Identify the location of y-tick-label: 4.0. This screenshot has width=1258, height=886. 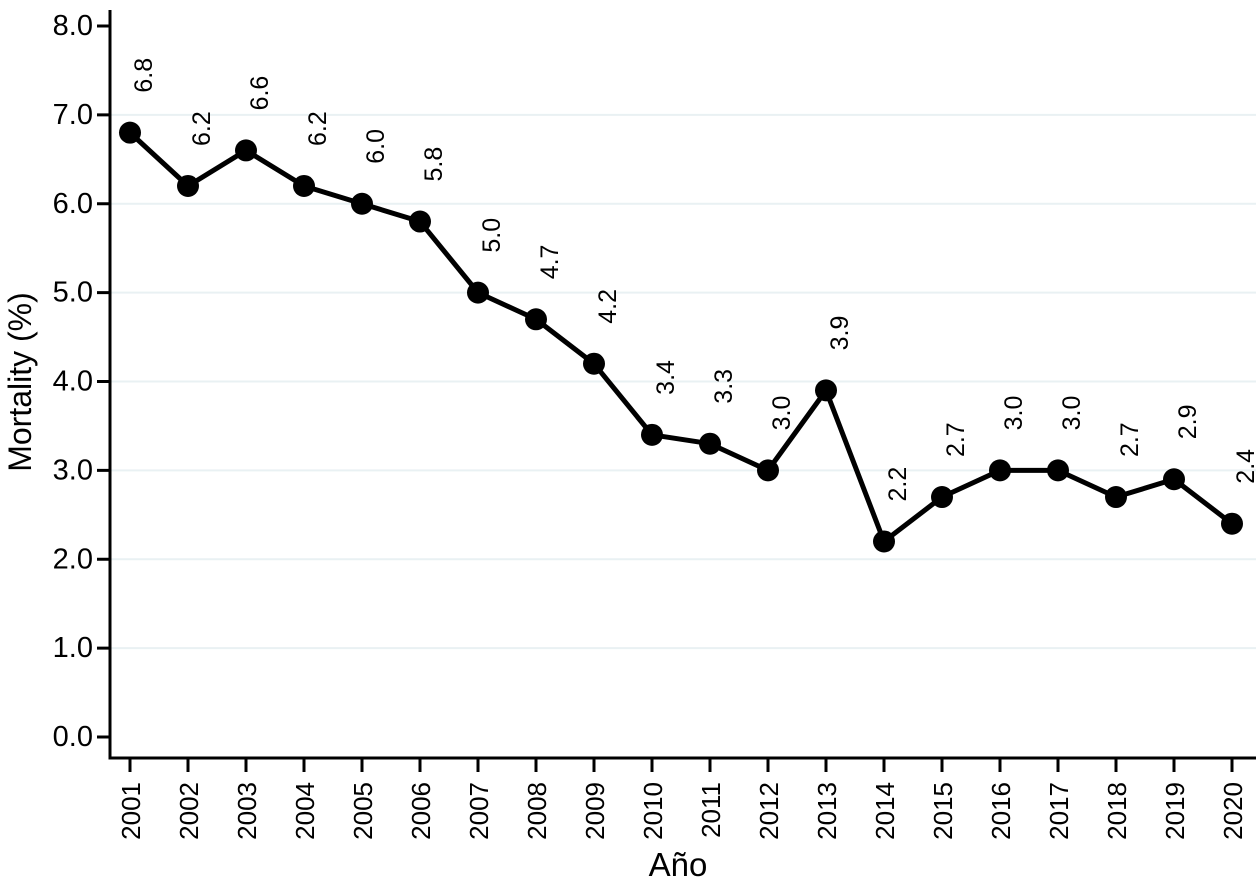
(73, 382).